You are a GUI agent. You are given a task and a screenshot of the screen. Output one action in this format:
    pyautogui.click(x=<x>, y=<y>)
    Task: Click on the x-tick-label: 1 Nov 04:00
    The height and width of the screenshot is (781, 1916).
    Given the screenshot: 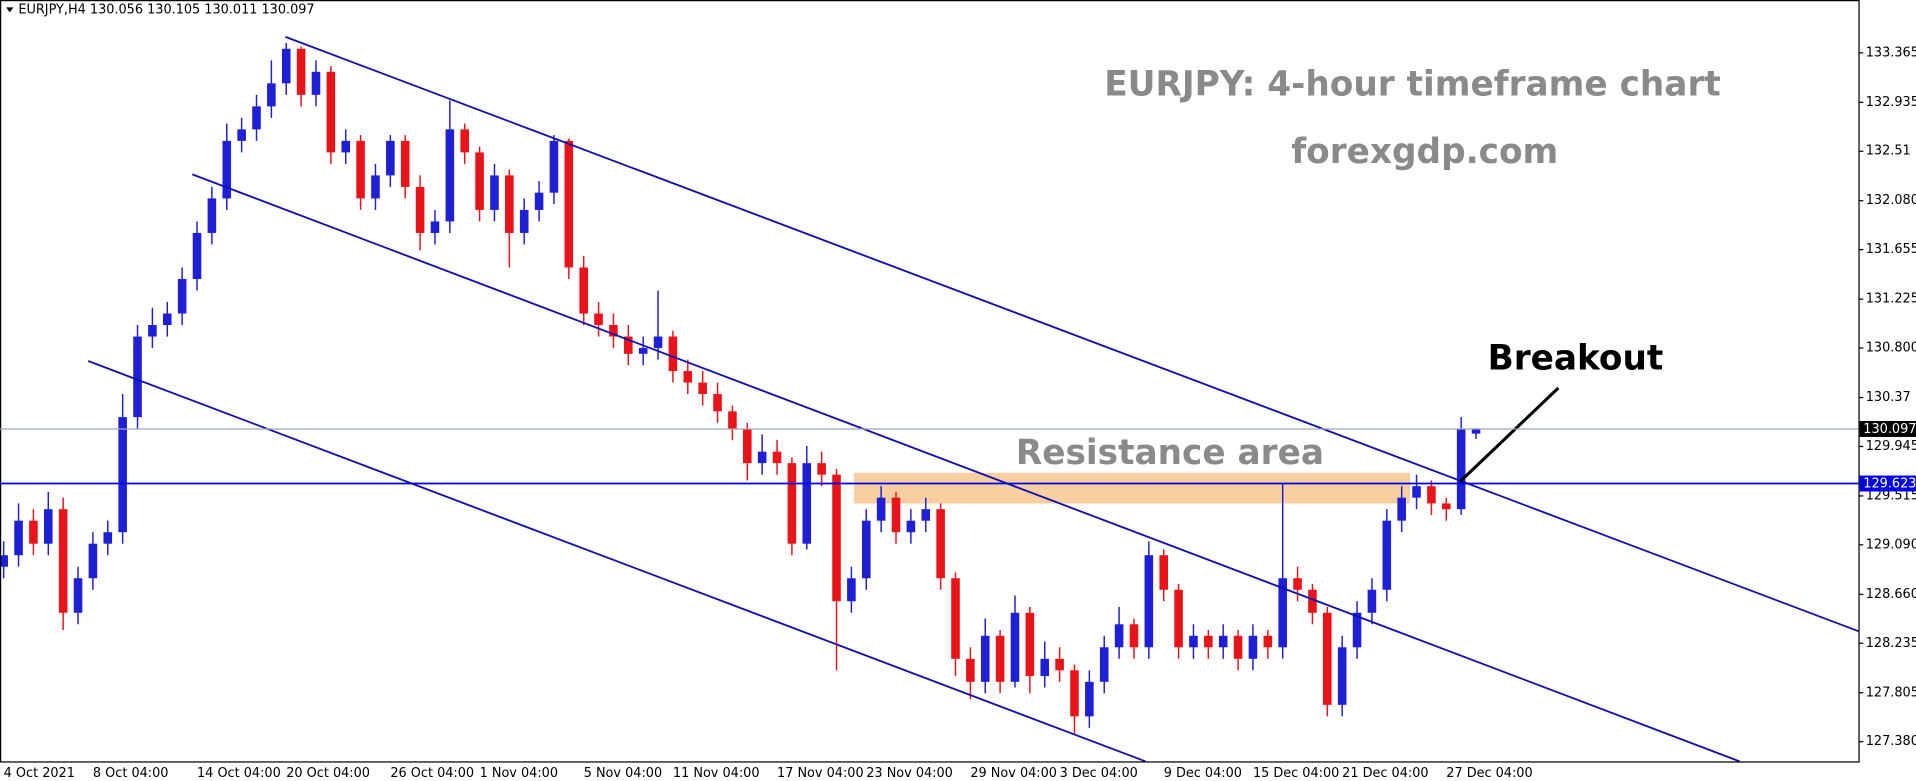 What is the action you would take?
    pyautogui.click(x=519, y=773)
    